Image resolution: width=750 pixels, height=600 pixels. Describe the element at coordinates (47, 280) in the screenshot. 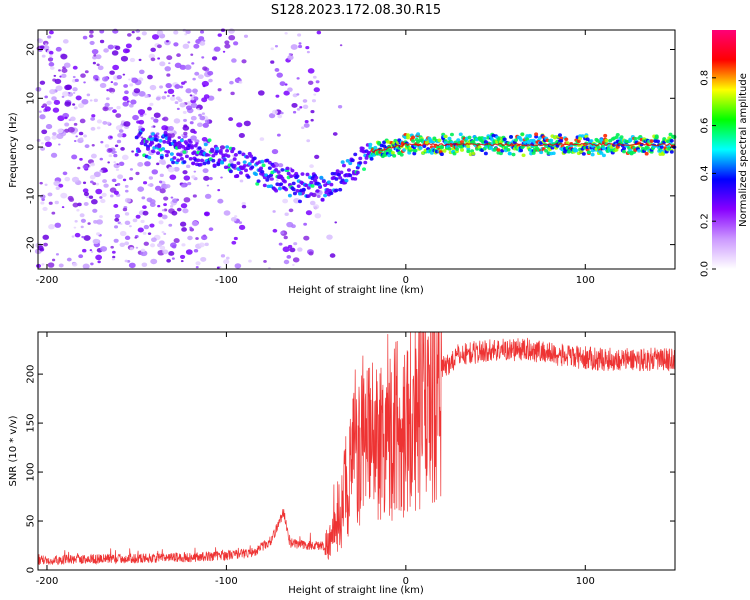

I see `spectrogram-xtick-label: -200` at that location.